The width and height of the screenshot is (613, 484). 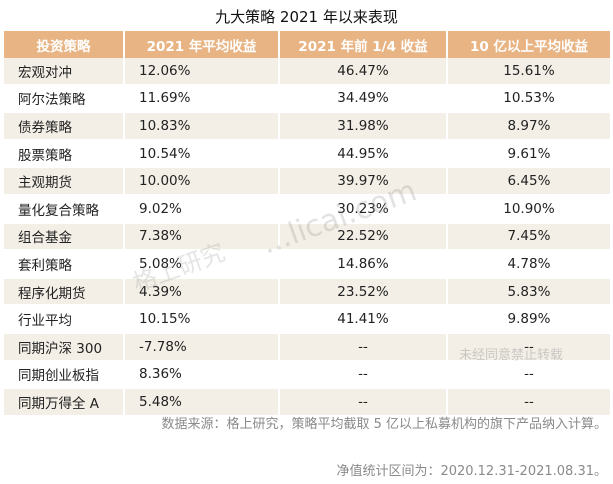 I want to click on ytd-return-cell: 10.83%, so click(x=202, y=126).